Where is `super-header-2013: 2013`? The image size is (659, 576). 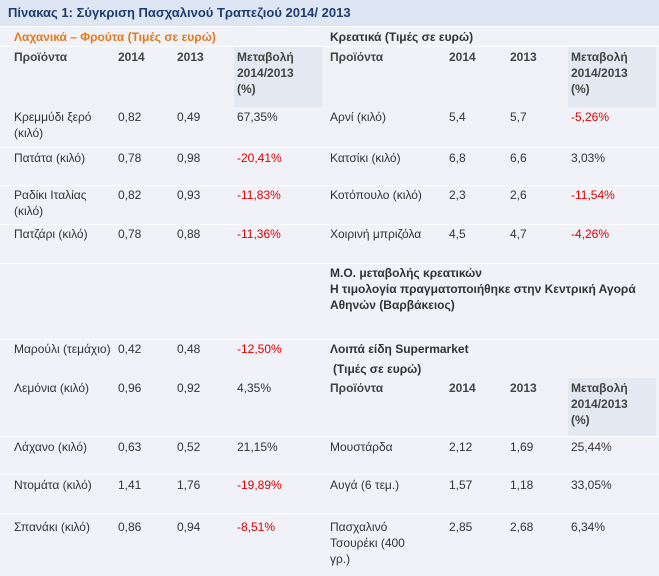
super-header-2013: 2013 is located at coordinates (523, 388).